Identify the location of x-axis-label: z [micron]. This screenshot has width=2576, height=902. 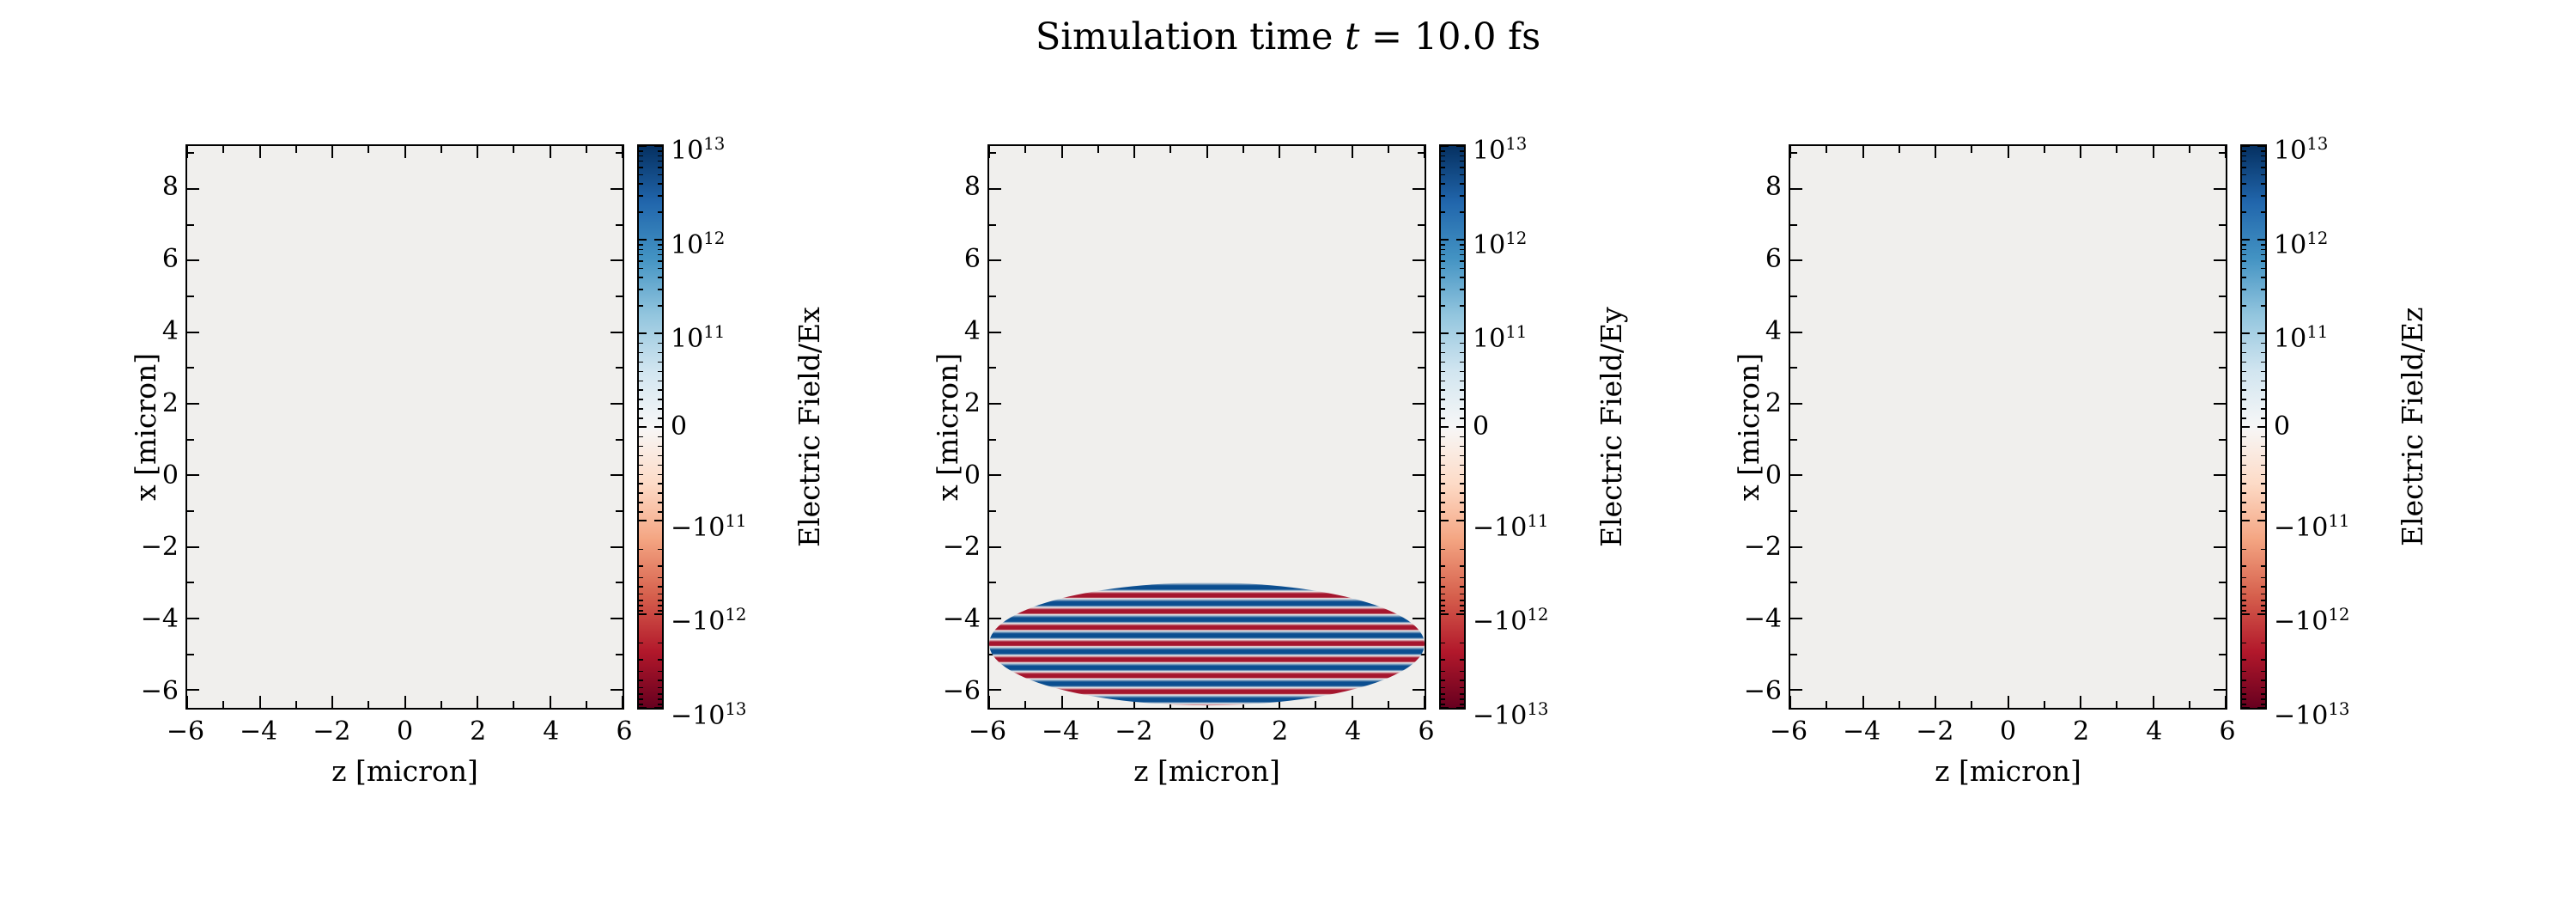
(404, 771).